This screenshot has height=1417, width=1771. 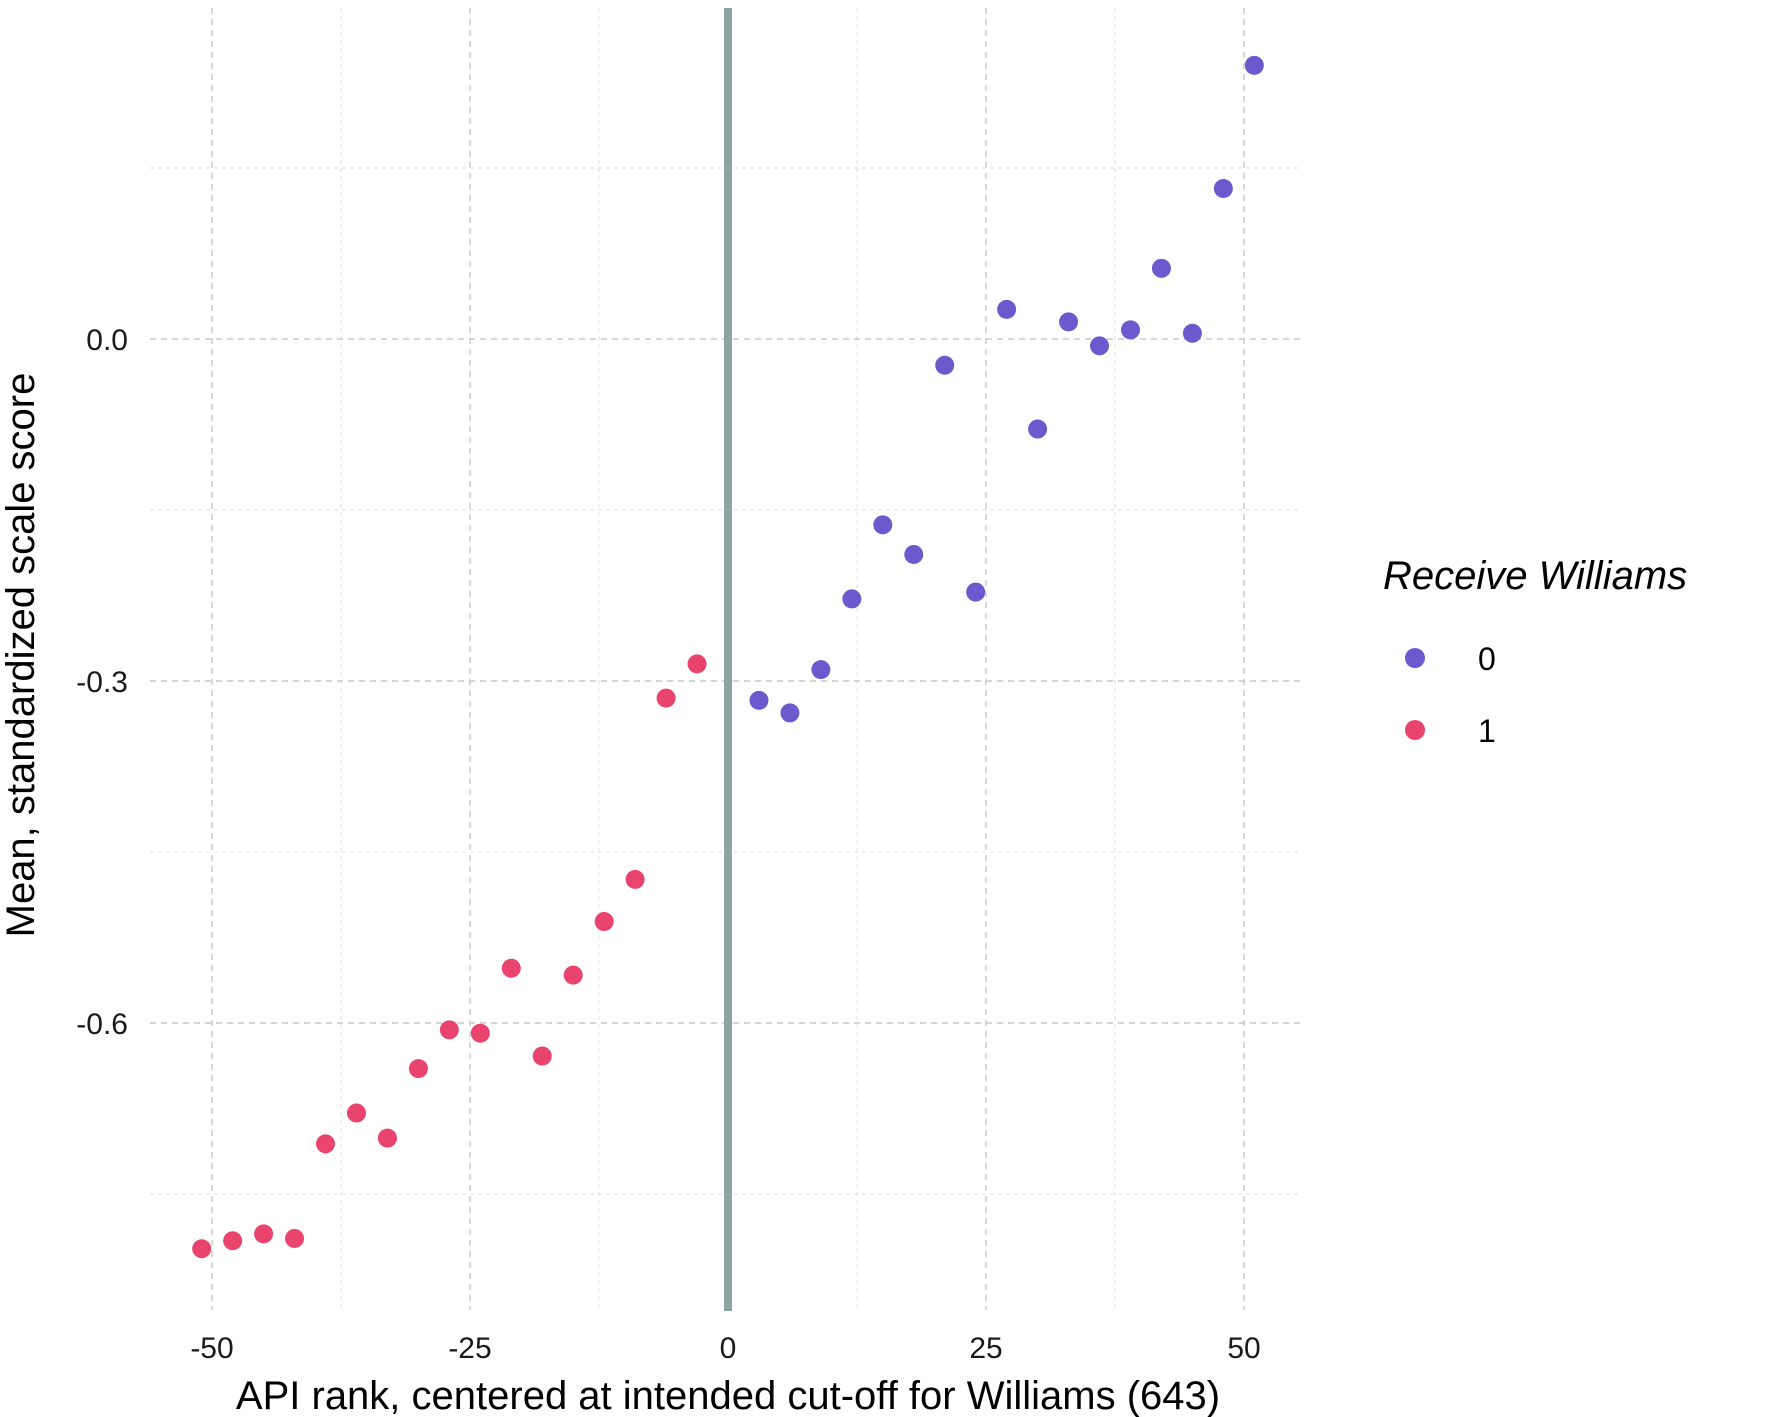 What do you see at coordinates (107, 340) in the screenshot?
I see `y-tick-label: 0.0` at bounding box center [107, 340].